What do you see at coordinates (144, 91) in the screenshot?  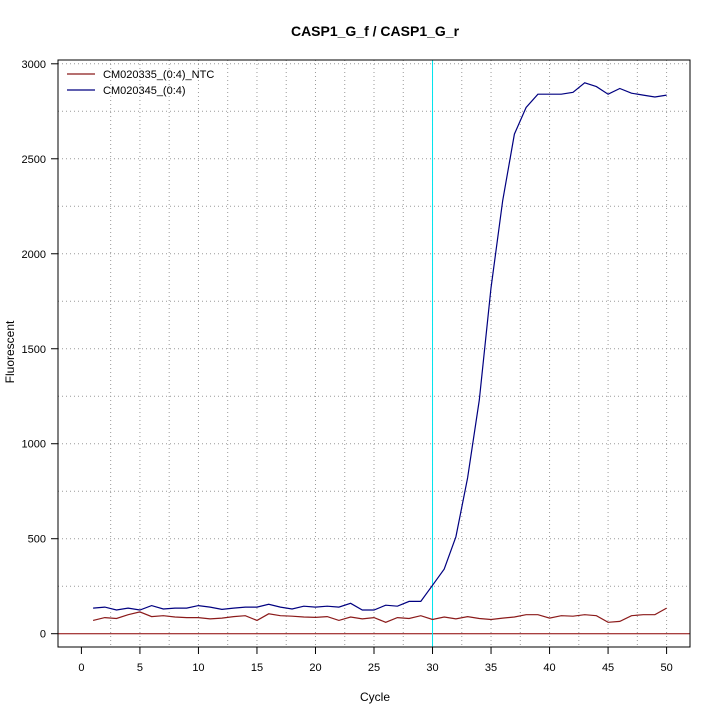 I see `legend-entry-2: CM020345_(0:4)` at bounding box center [144, 91].